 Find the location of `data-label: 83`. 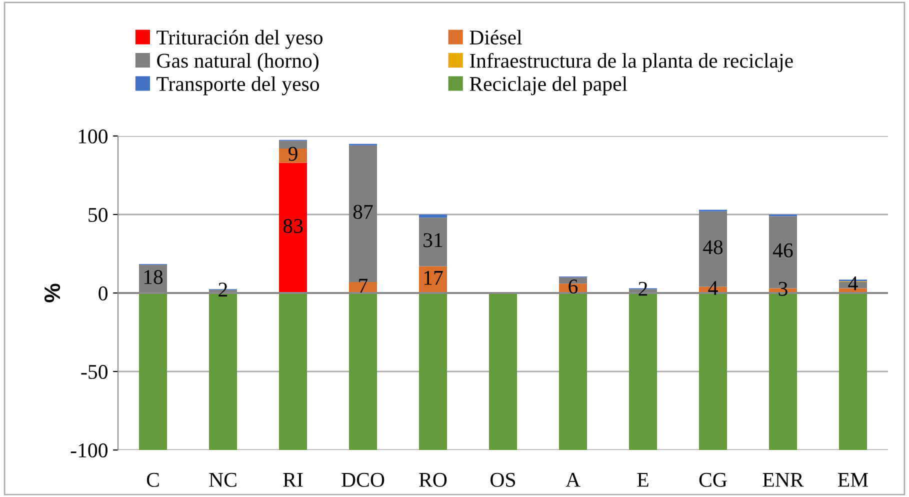

data-label: 83 is located at coordinates (293, 226).